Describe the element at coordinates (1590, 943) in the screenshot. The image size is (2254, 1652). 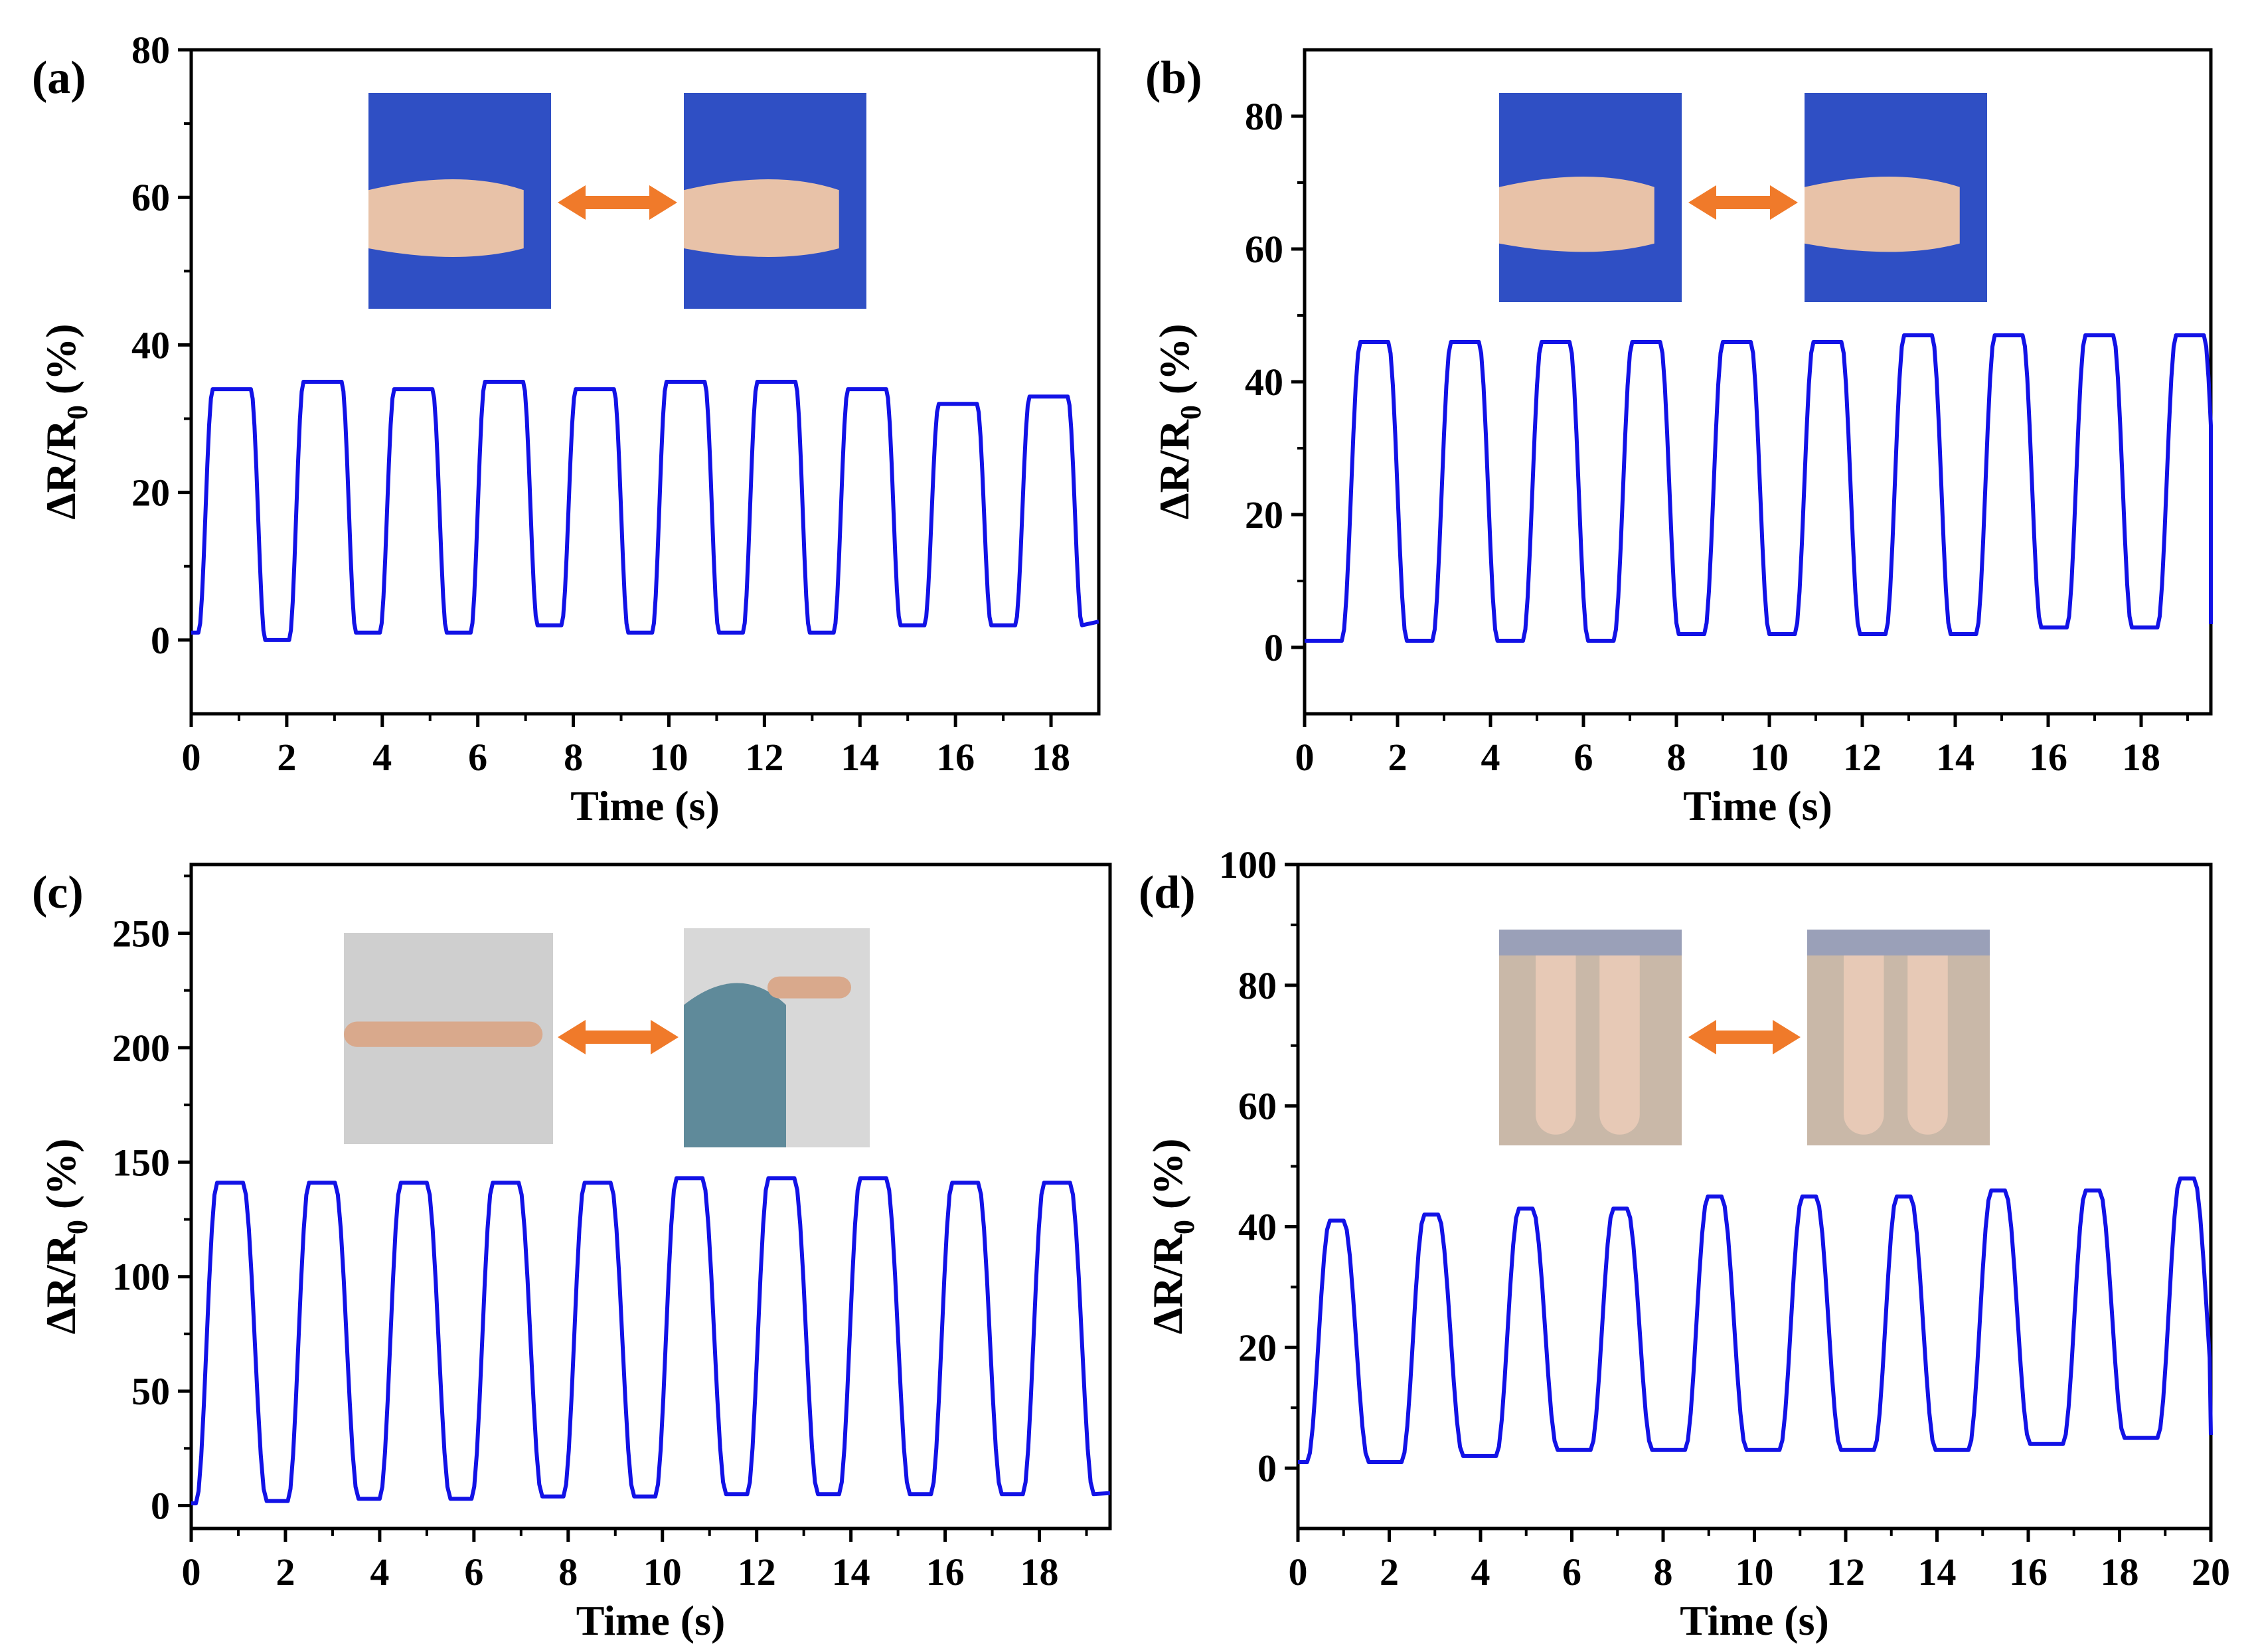
I see `shorts-shape` at that location.